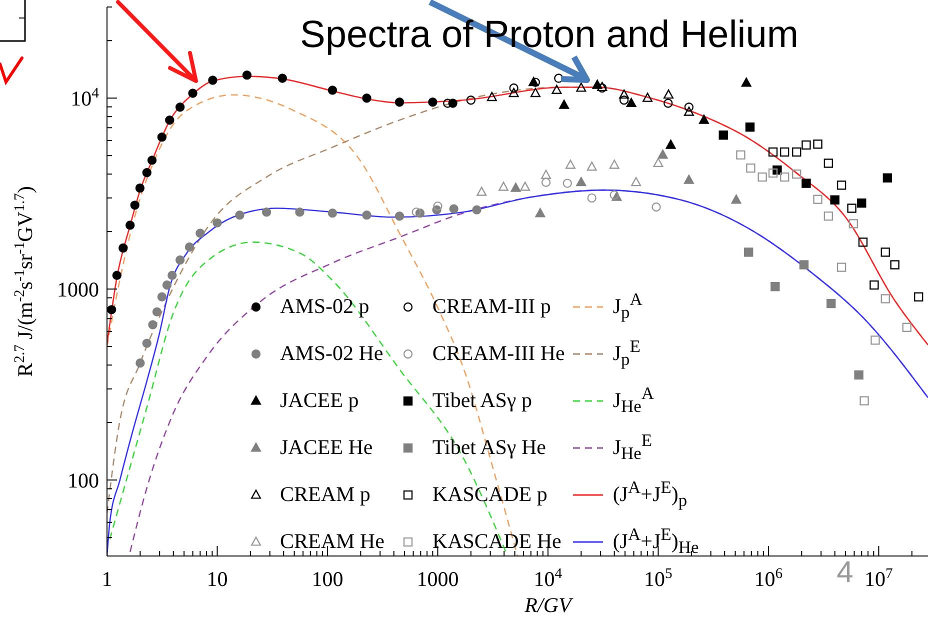 This screenshot has height=622, width=928. What do you see at coordinates (328, 579) in the screenshot?
I see `x-tick-label: 100` at bounding box center [328, 579].